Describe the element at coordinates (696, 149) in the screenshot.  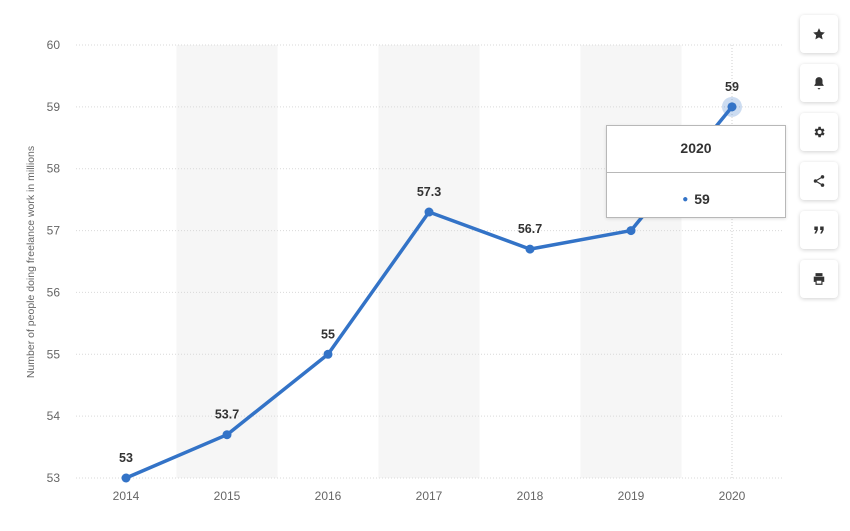
I see `tooltip-title: 2020` at that location.